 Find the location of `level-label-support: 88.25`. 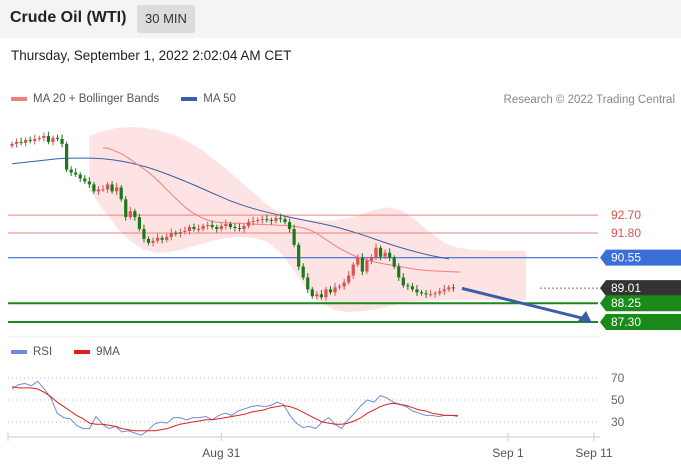

level-label-support: 88.25 is located at coordinates (626, 303).